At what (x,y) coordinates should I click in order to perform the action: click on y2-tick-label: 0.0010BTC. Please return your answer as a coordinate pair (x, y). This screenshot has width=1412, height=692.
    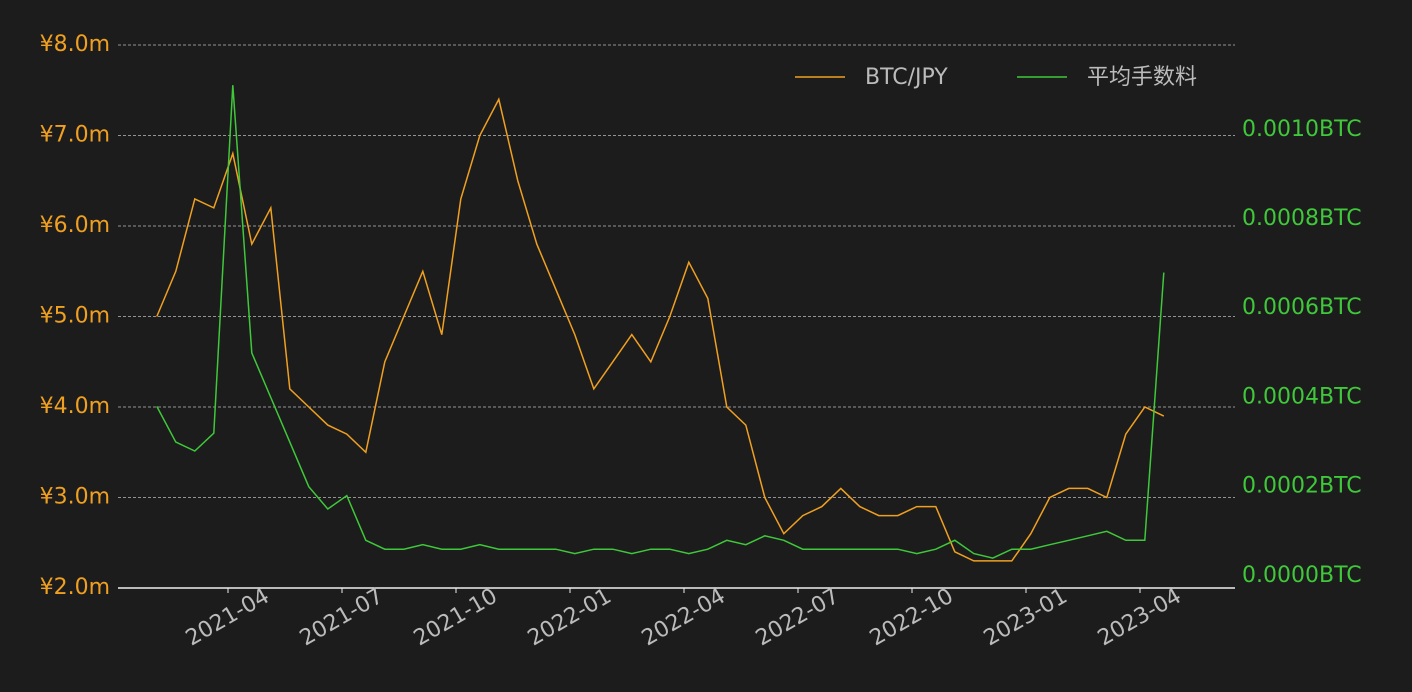
    Looking at the image, I should click on (1302, 129).